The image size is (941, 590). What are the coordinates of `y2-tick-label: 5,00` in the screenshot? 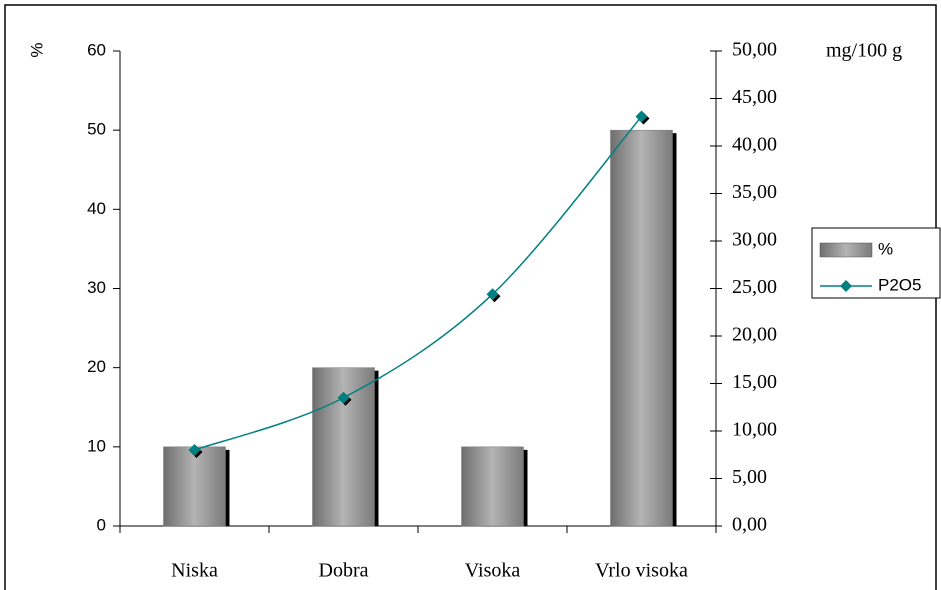 It's located at (749, 477).